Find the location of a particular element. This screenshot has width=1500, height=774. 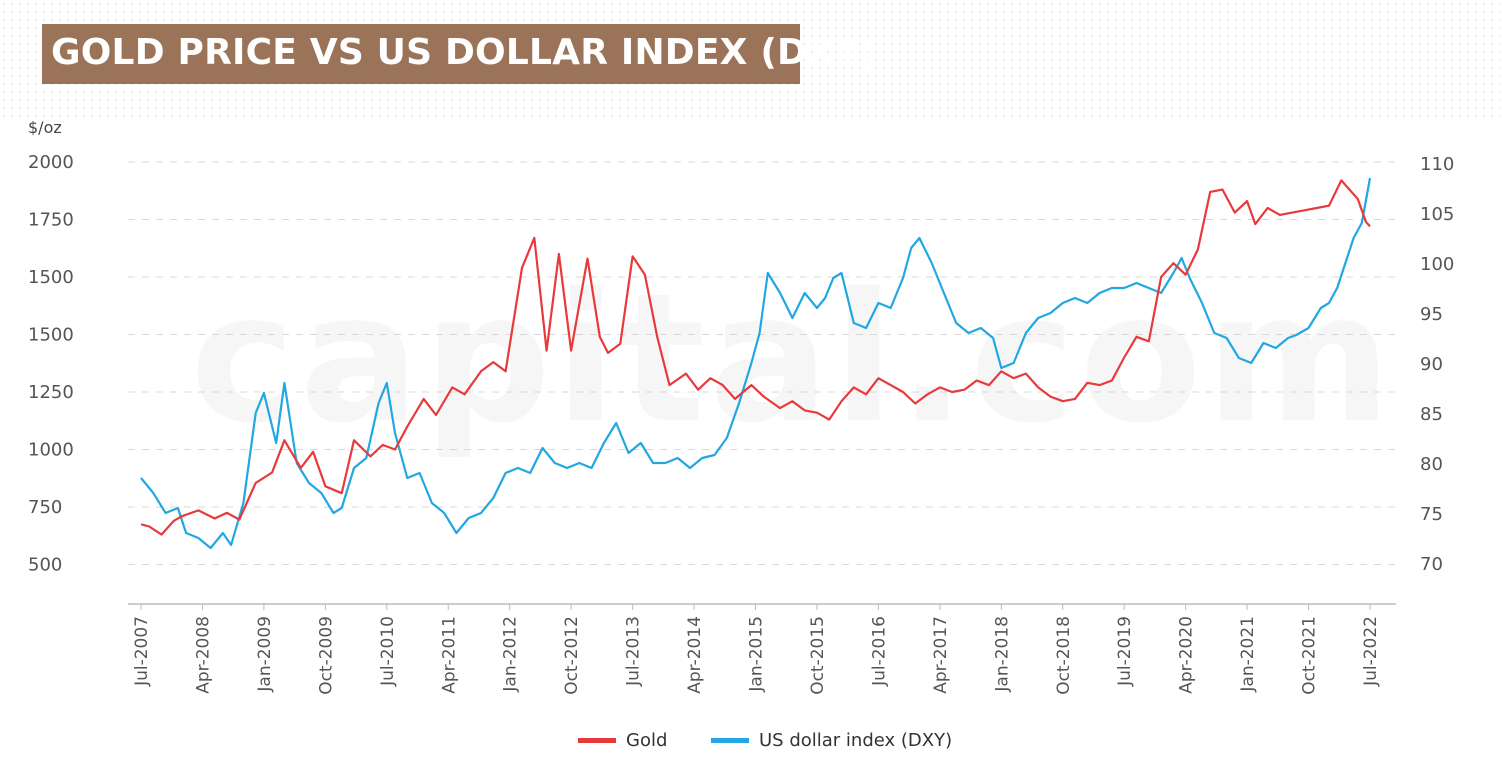

x-tick-label: Jan-2009 is located at coordinates (265, 654).